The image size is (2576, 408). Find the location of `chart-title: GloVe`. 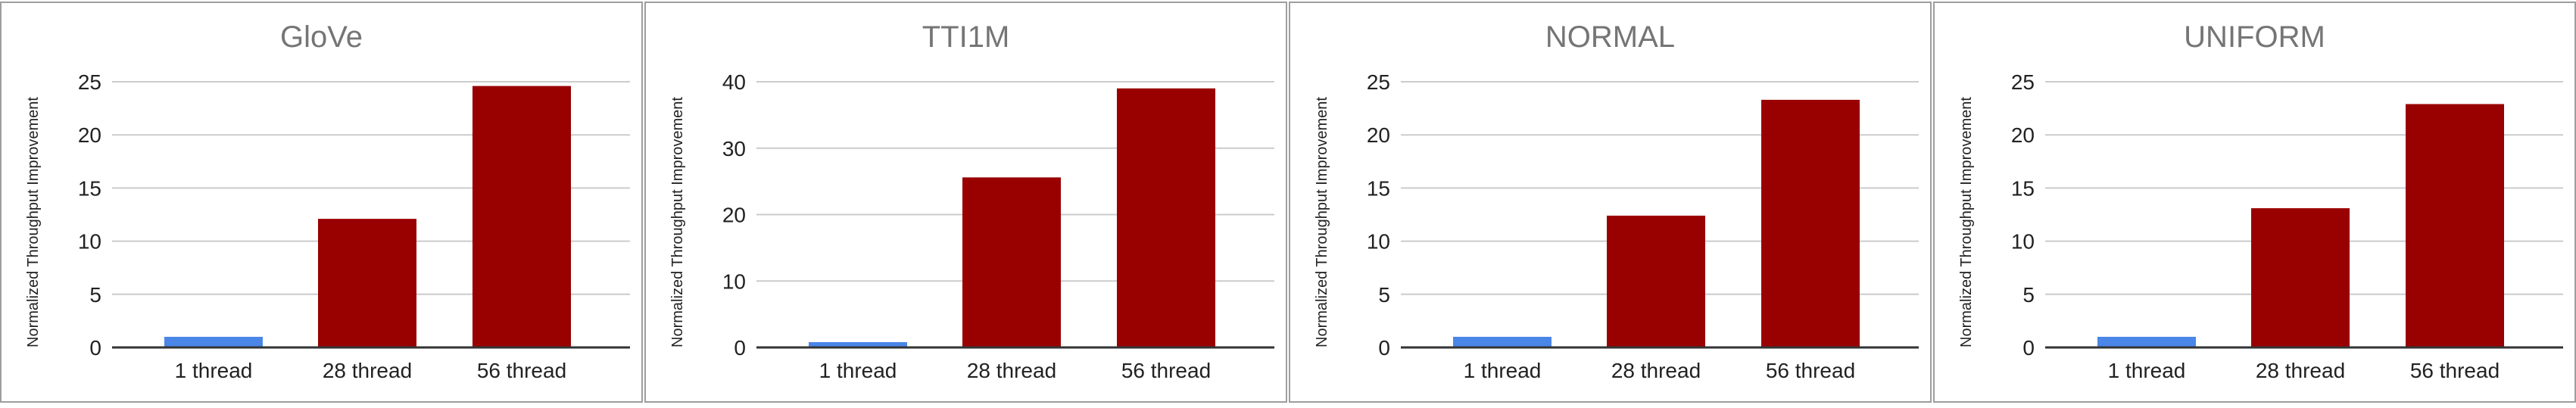

chart-title: GloVe is located at coordinates (321, 37).